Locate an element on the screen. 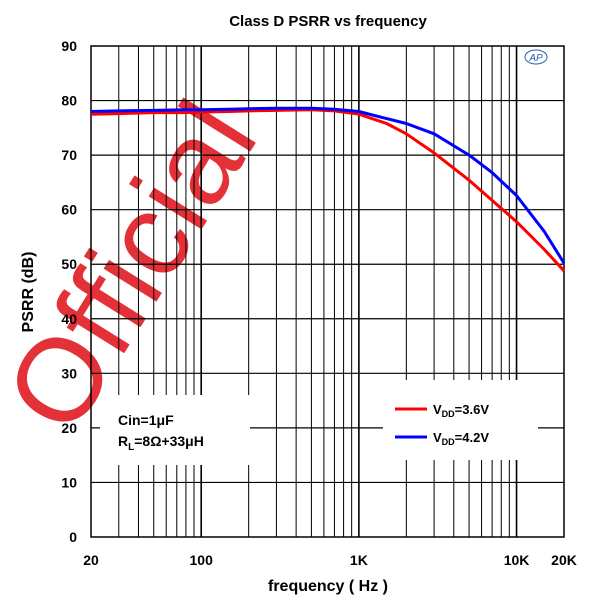  y-tick-label: 40 is located at coordinates (69, 319).